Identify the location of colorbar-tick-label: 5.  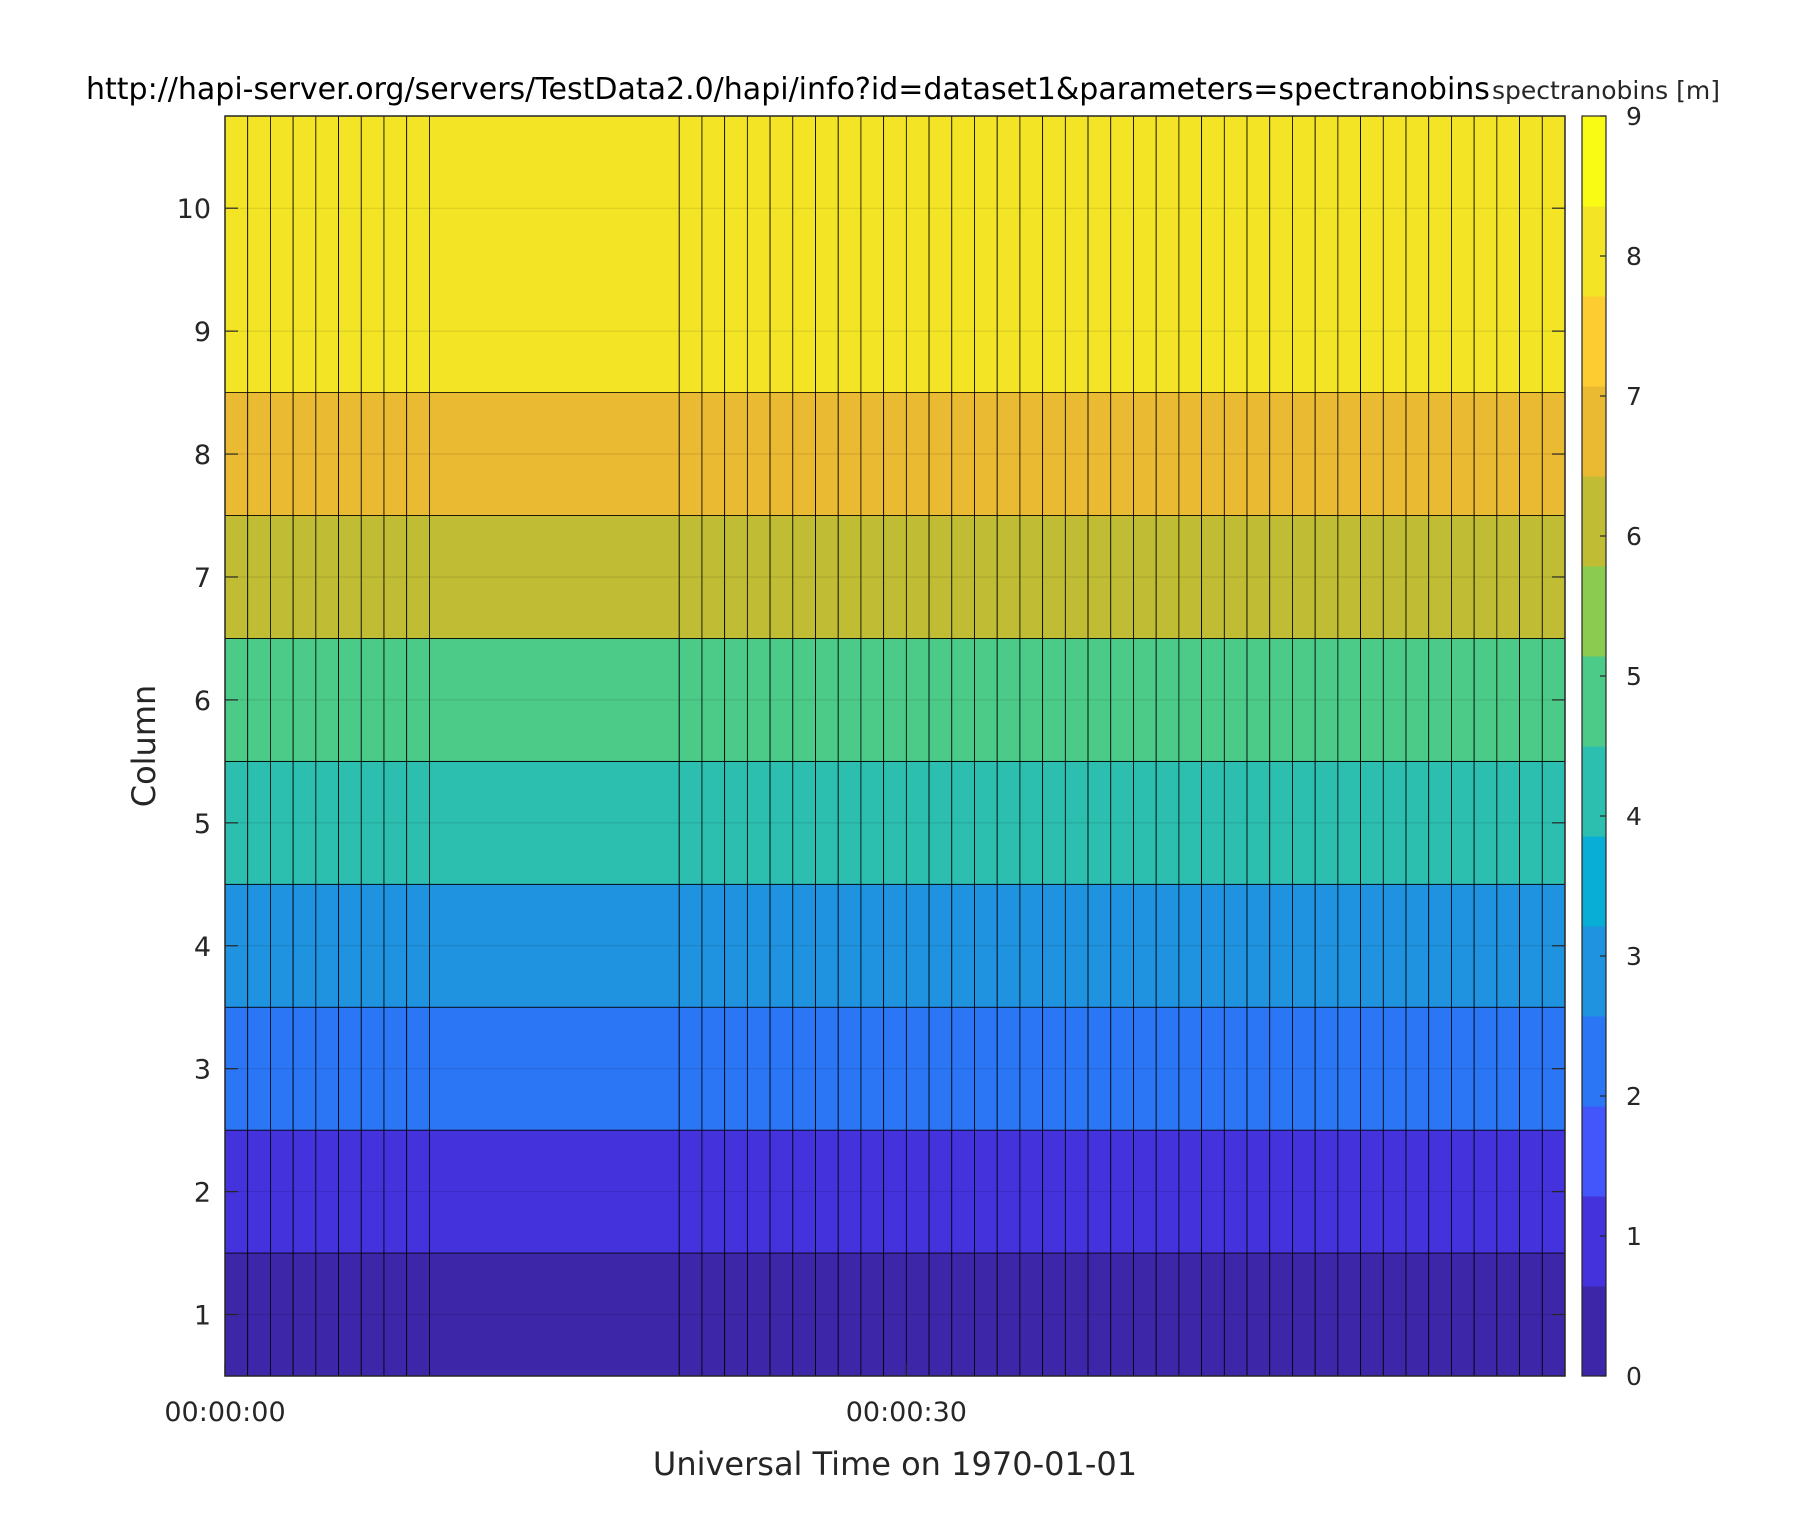
(1634, 676).